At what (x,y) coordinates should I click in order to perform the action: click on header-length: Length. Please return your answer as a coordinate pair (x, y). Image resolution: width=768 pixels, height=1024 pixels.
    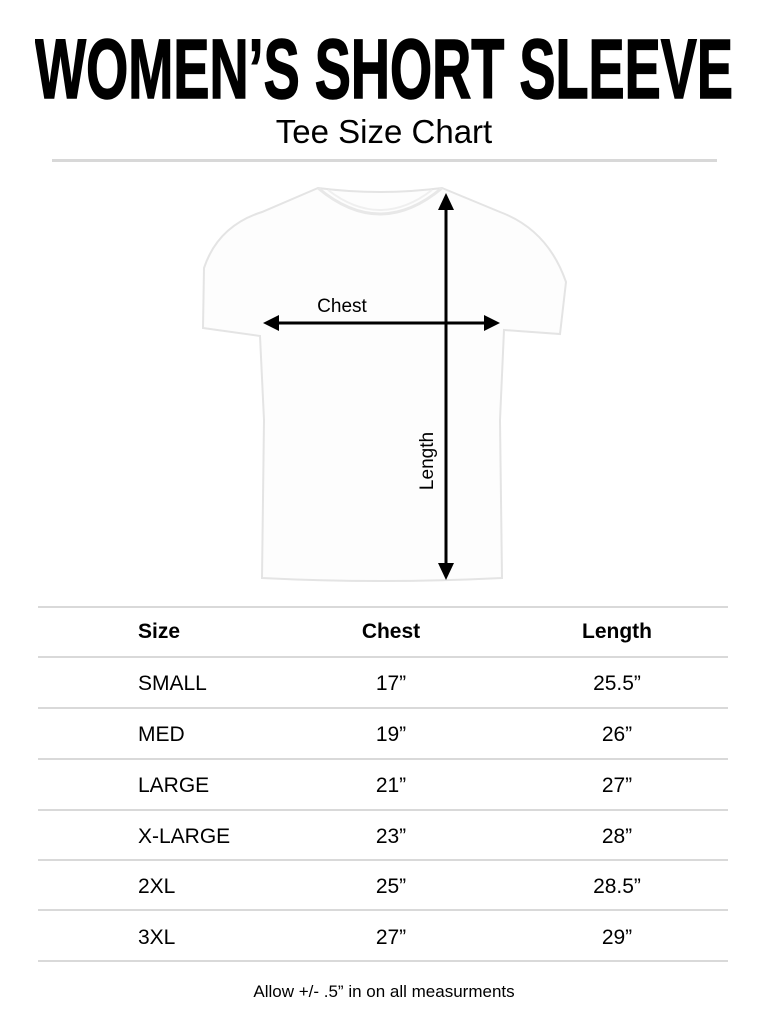
    Looking at the image, I should click on (617, 631).